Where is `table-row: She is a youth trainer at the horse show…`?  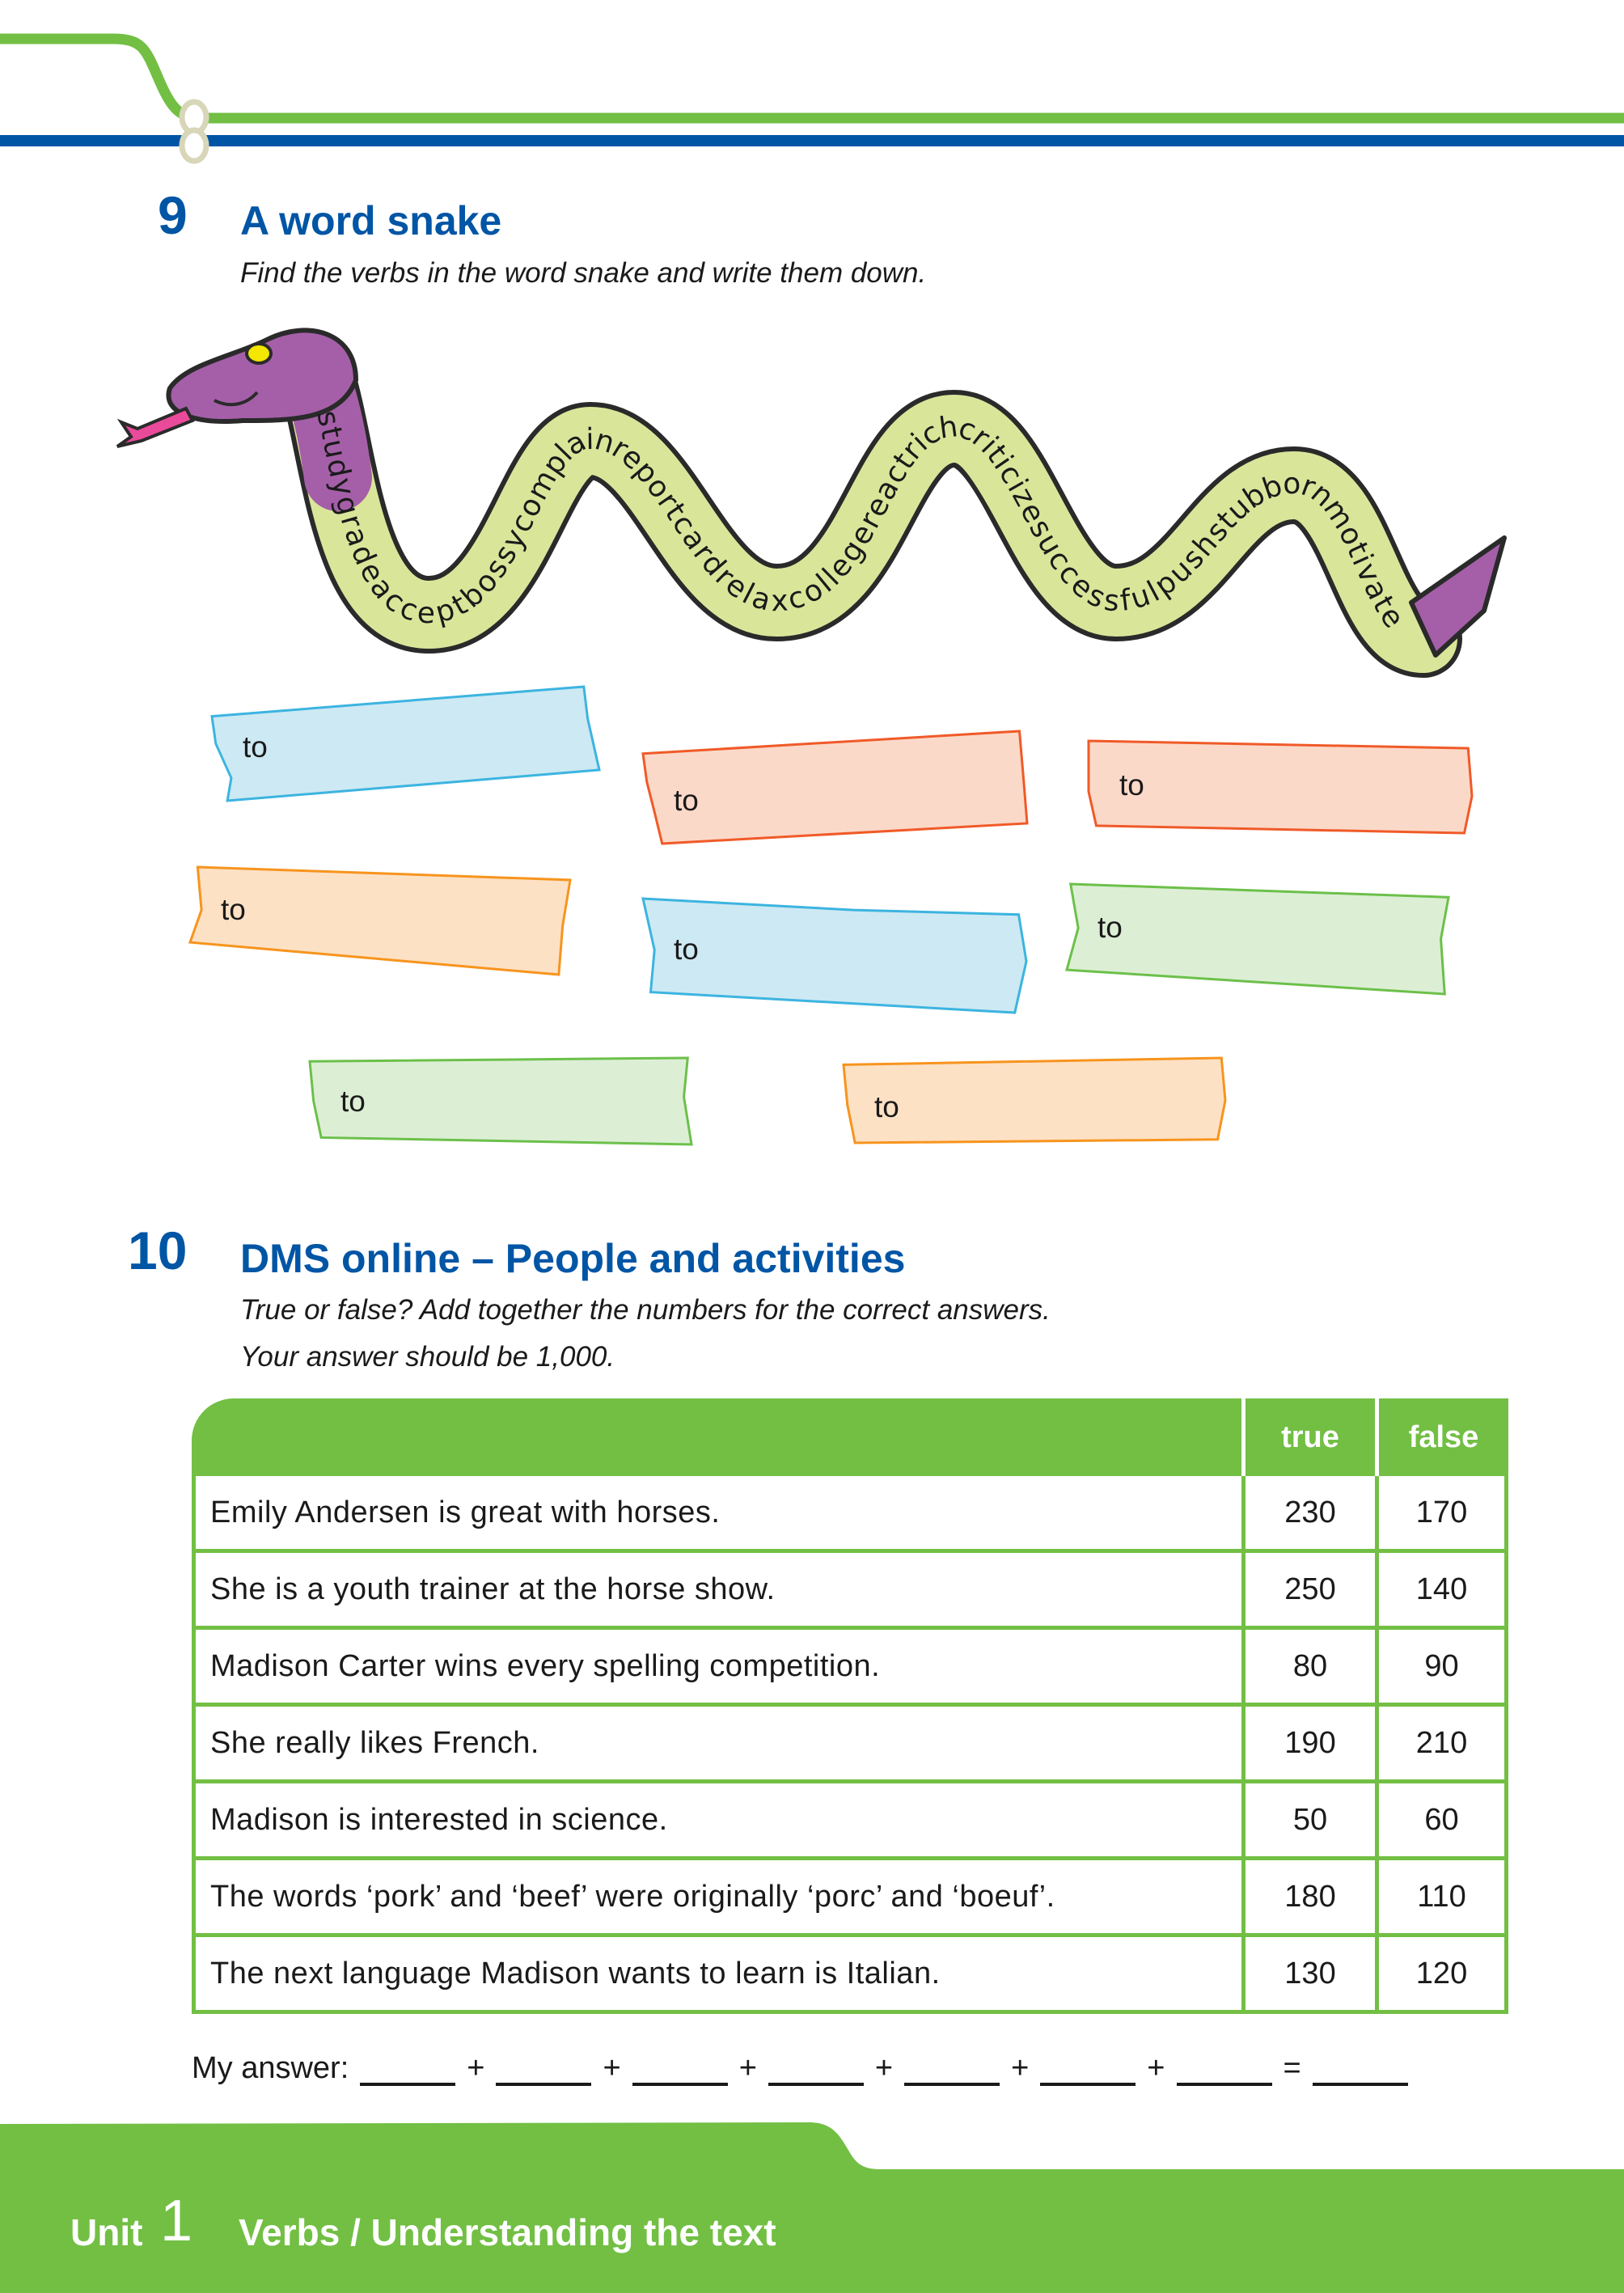 table-row: She is a youth trainer at the horse show… is located at coordinates (850, 1591).